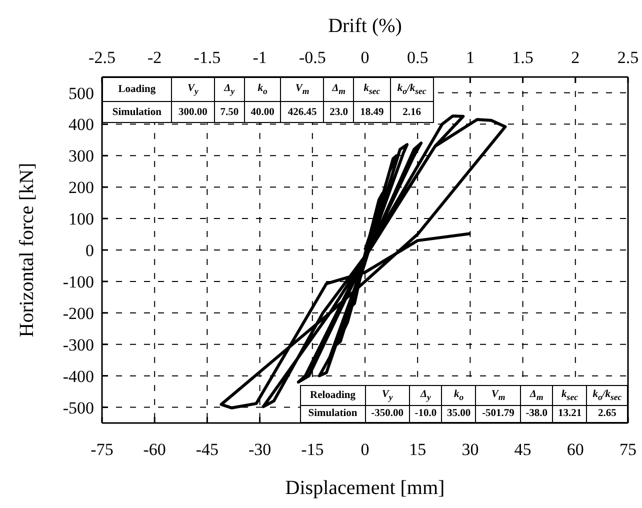 The height and width of the screenshot is (508, 642). What do you see at coordinates (229, 112) in the screenshot?
I see `annotation: 7.50` at bounding box center [229, 112].